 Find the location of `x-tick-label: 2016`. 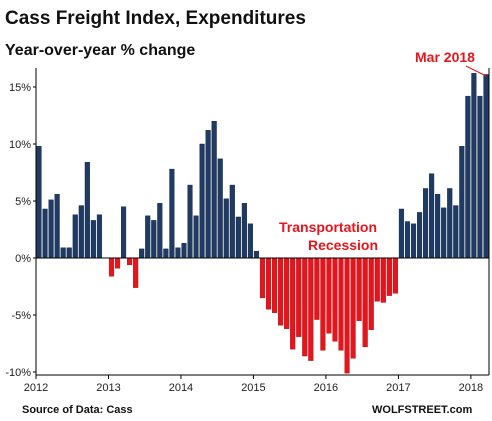

x-tick-label: 2016 is located at coordinates (326, 388).